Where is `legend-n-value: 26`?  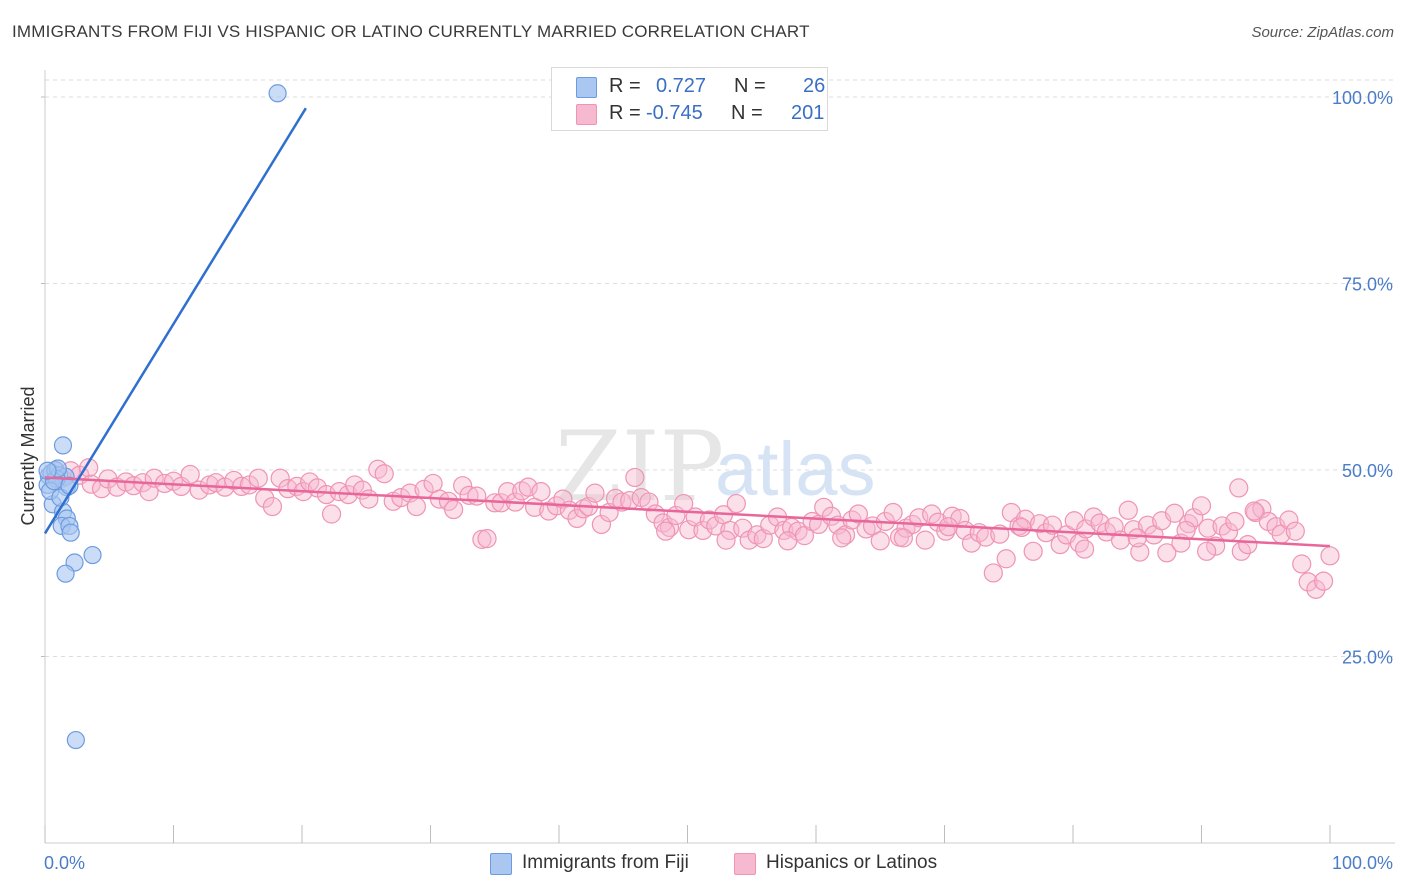
legend-n-value: 26 is located at coordinates (814, 86).